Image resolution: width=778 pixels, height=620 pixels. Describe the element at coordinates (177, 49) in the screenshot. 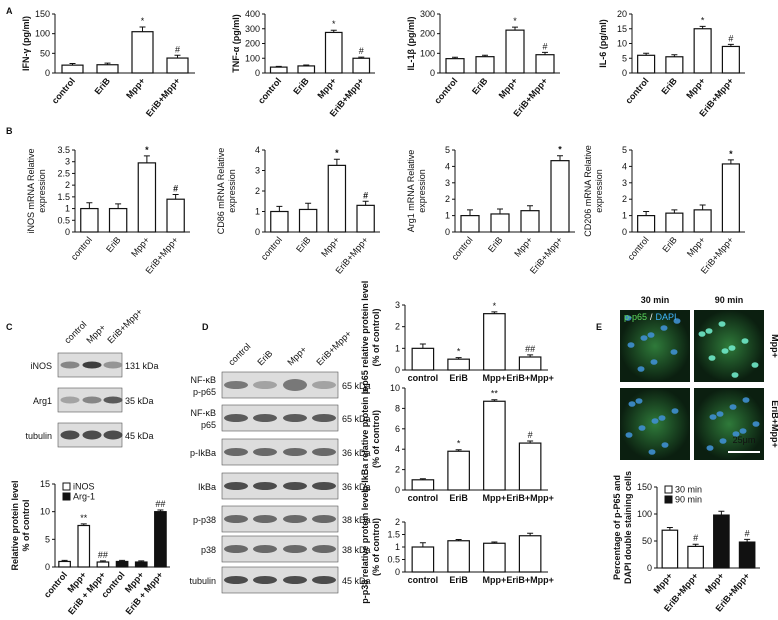

I see `significance-mark: #` at that location.